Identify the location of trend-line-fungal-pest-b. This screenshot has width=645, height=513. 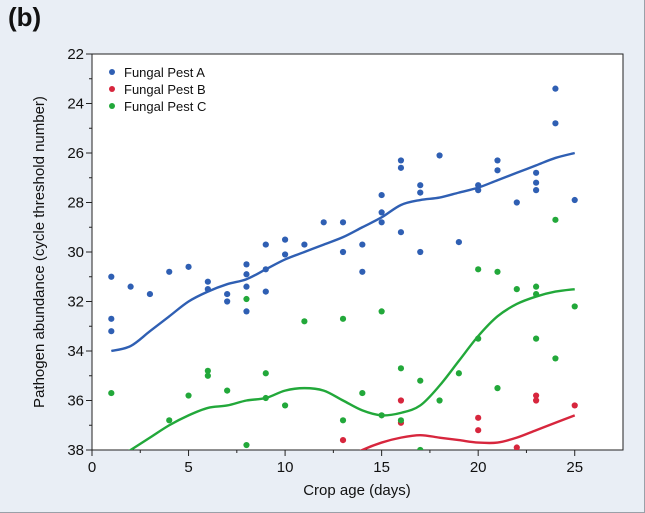
(467, 432).